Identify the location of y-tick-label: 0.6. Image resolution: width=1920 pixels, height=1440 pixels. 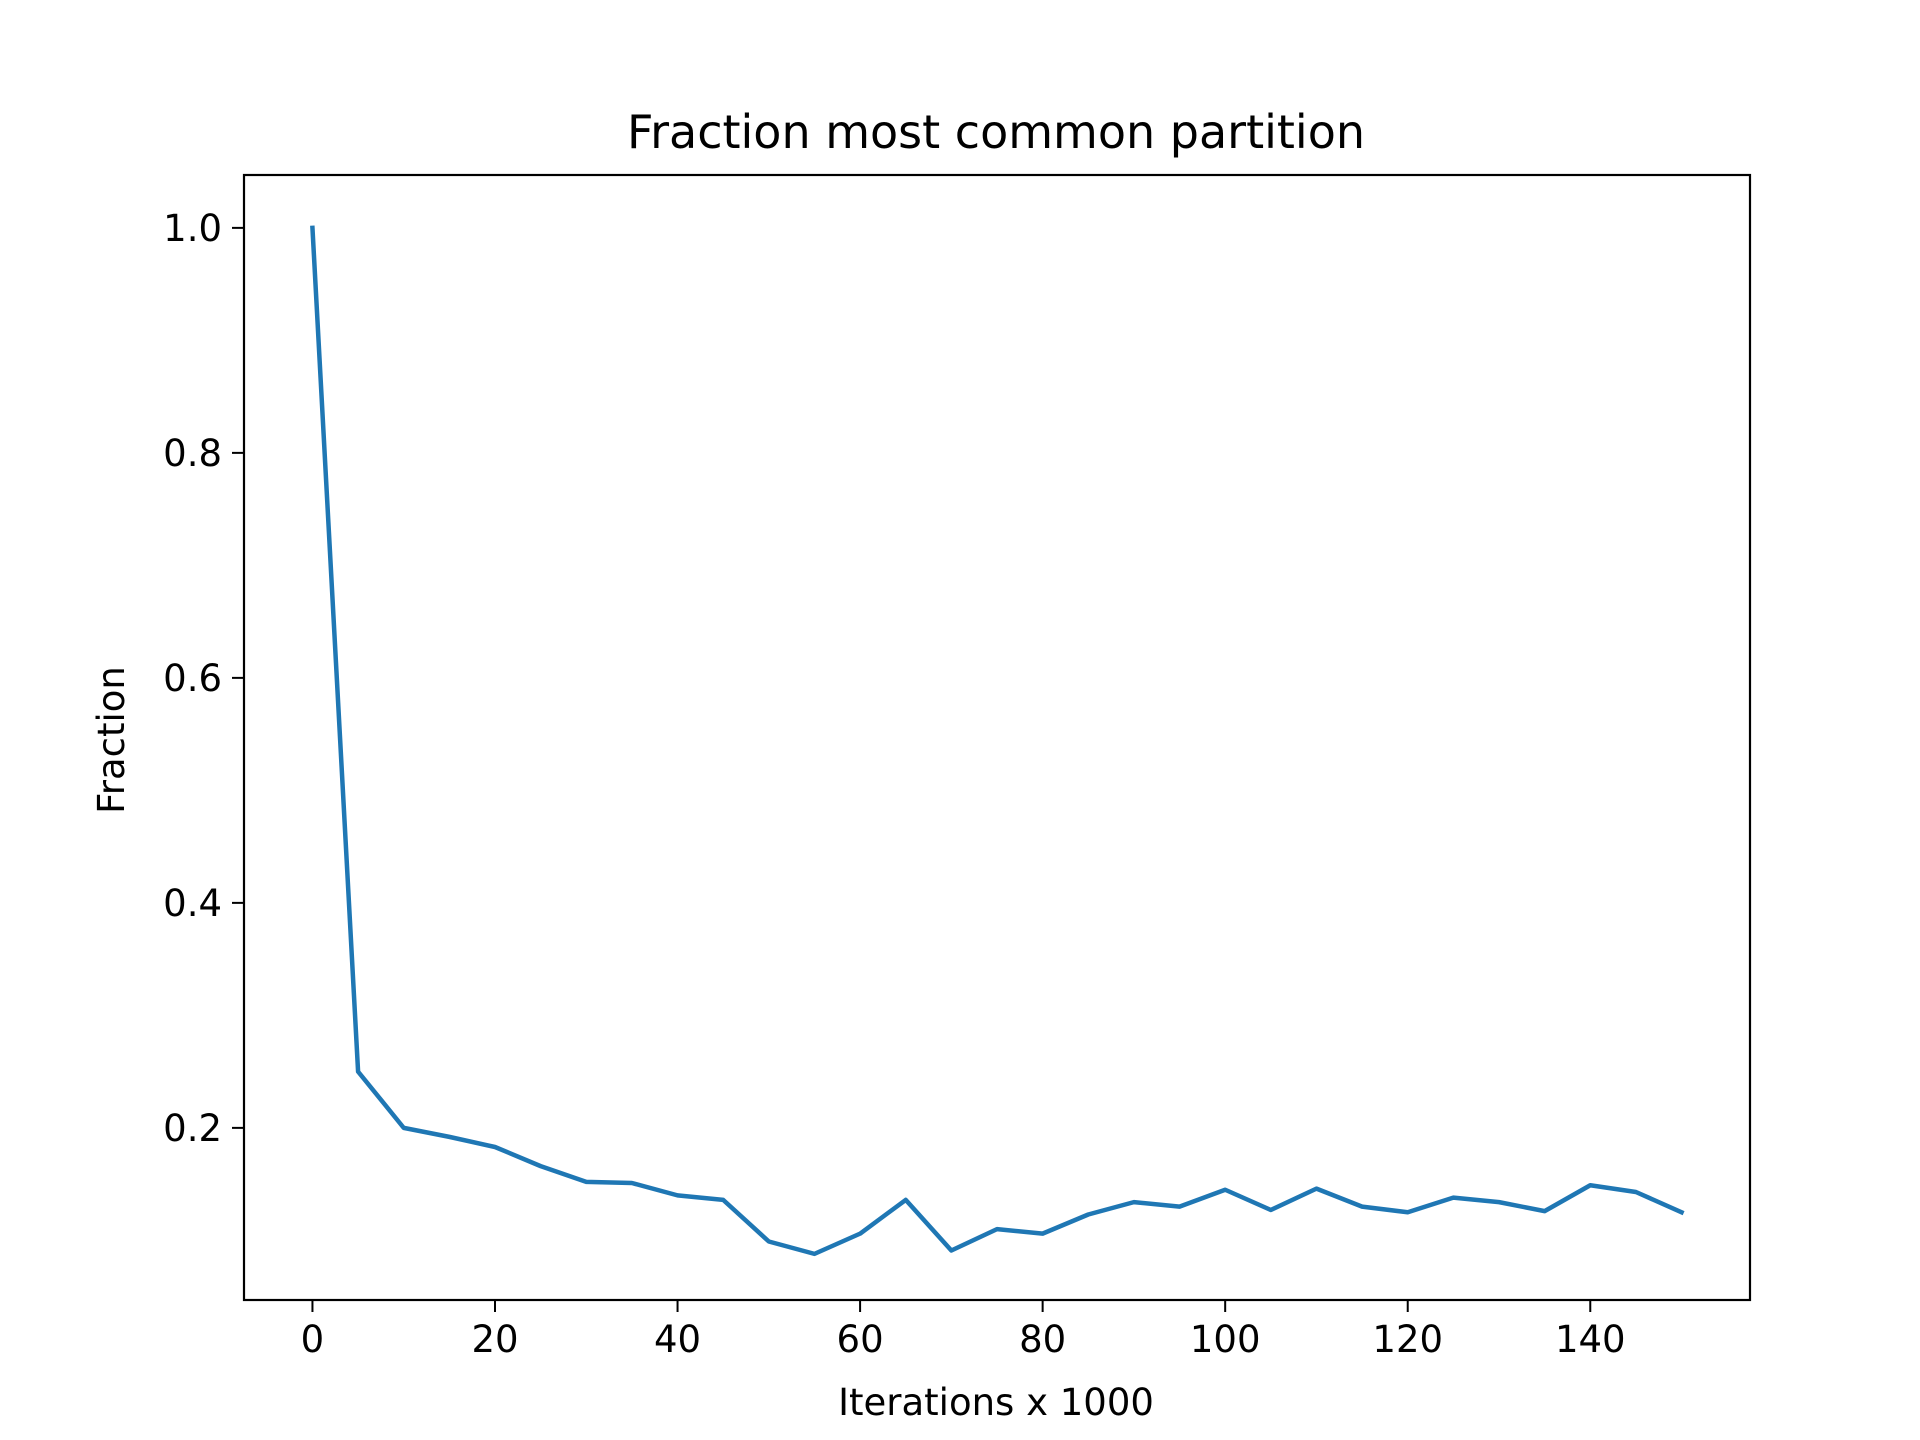
(192, 678).